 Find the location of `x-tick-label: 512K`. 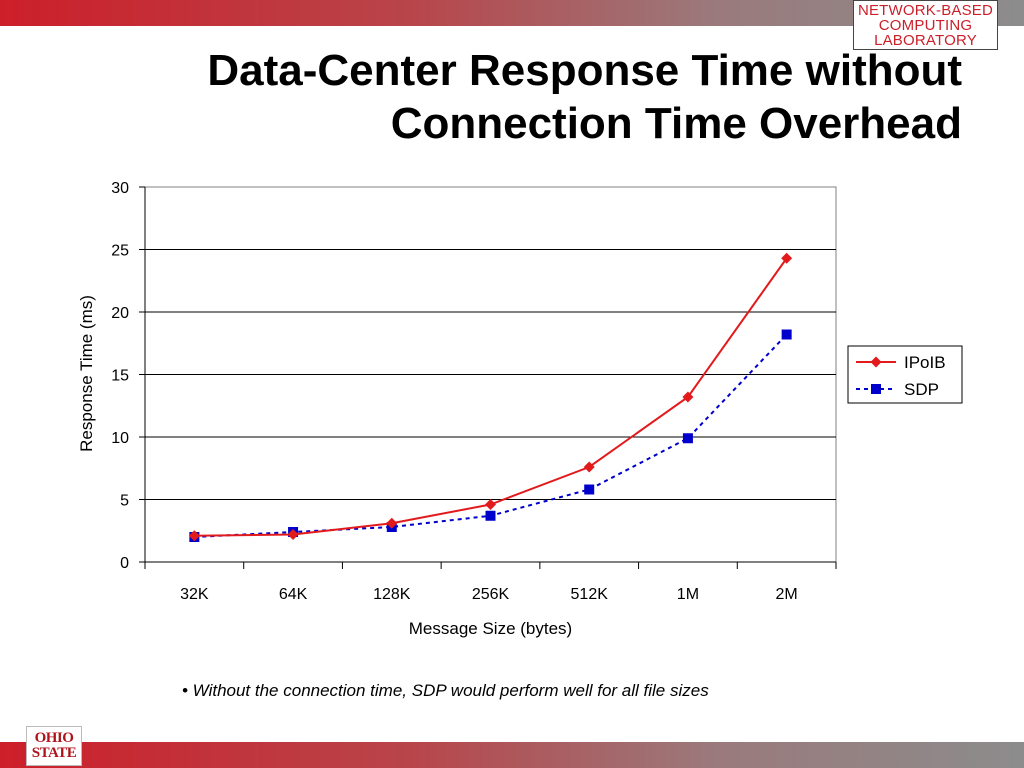

x-tick-label: 512K is located at coordinates (590, 594).